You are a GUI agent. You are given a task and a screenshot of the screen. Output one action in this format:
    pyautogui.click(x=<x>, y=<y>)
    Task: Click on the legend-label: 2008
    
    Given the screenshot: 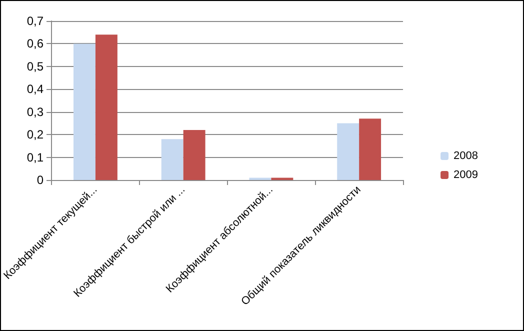 What is the action you would take?
    pyautogui.click(x=466, y=156)
    